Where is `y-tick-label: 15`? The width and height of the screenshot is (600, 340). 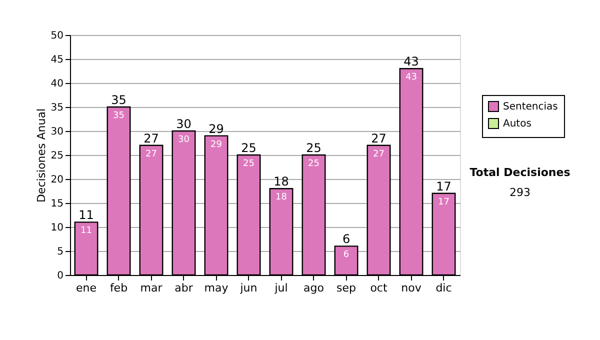 y-tick-label: 15 is located at coordinates (57, 204).